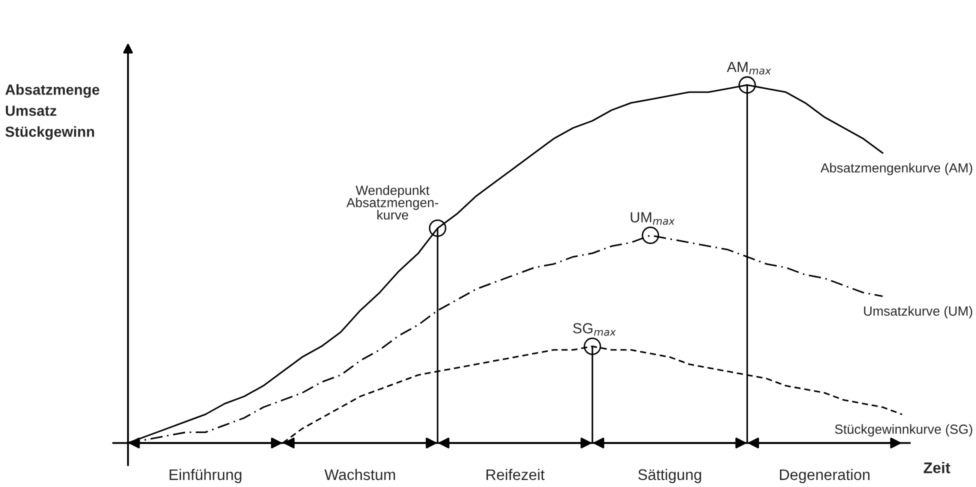  What do you see at coordinates (903, 430) in the screenshot?
I see `series-label: Stückgewinnkurve (SG)` at bounding box center [903, 430].